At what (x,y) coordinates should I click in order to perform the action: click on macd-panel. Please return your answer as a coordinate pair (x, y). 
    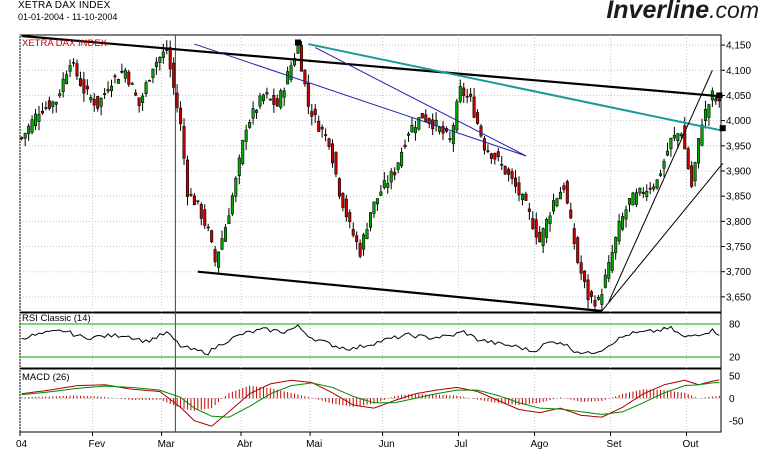
    Looking at the image, I should click on (370, 403).